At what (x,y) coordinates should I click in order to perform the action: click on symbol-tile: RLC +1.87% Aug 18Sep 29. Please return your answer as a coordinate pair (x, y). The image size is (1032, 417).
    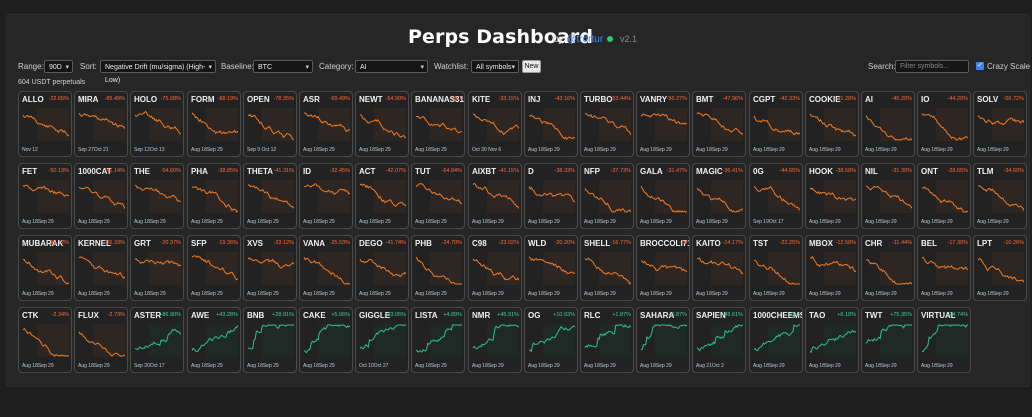
    Looking at the image, I should click on (607, 340).